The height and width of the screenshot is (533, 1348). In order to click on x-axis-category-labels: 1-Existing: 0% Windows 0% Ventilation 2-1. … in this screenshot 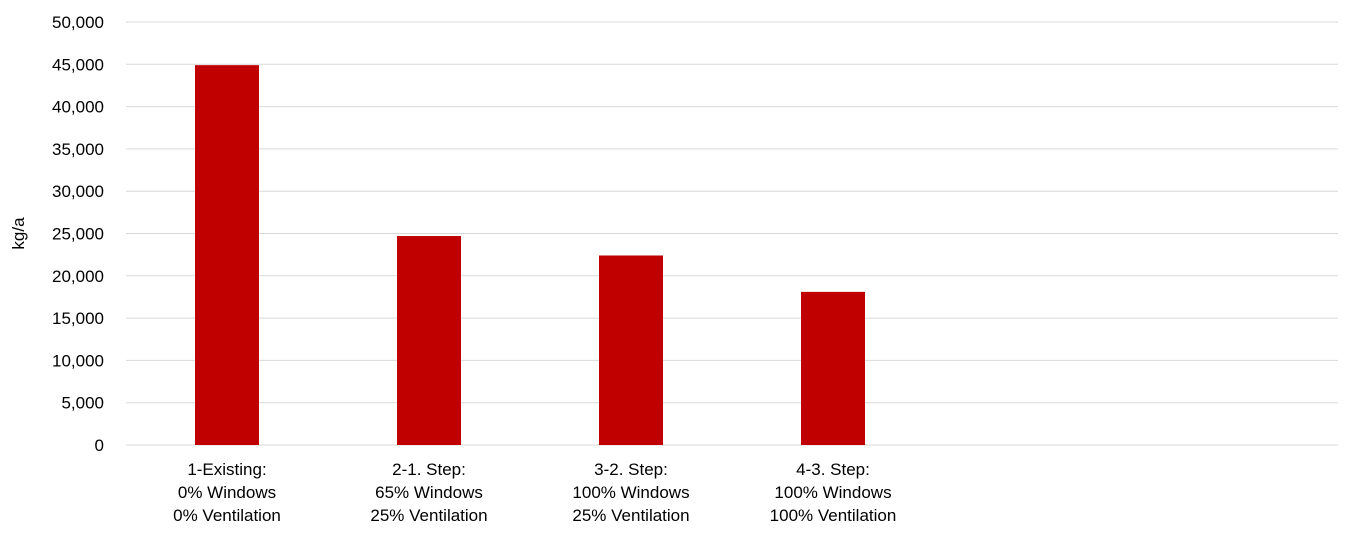, I will do `click(534, 492)`.